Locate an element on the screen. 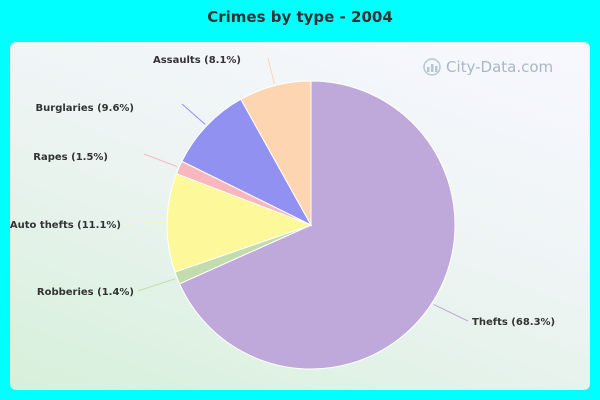 Image resolution: width=600 pixels, height=400 pixels. slice-label-2: Auto thefts (11.1%) is located at coordinates (65, 225).